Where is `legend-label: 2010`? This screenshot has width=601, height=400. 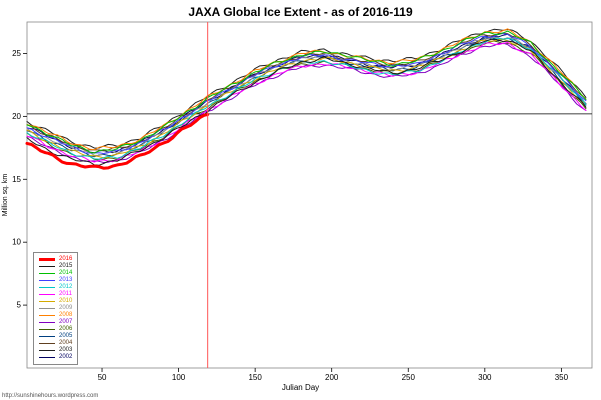 legend-label: 2010 is located at coordinates (66, 301).